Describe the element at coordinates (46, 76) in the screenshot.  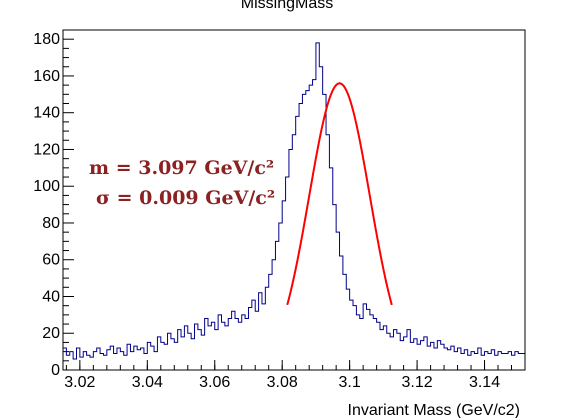
I see `y-tick-label: 160` at that location.